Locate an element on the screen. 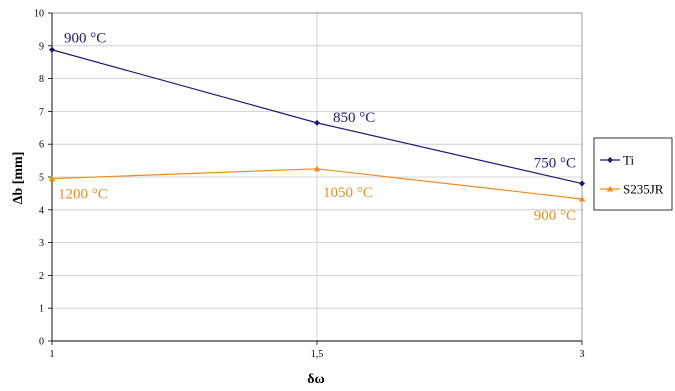 The image size is (675, 391). legend-label-ti: Ti is located at coordinates (628, 160).